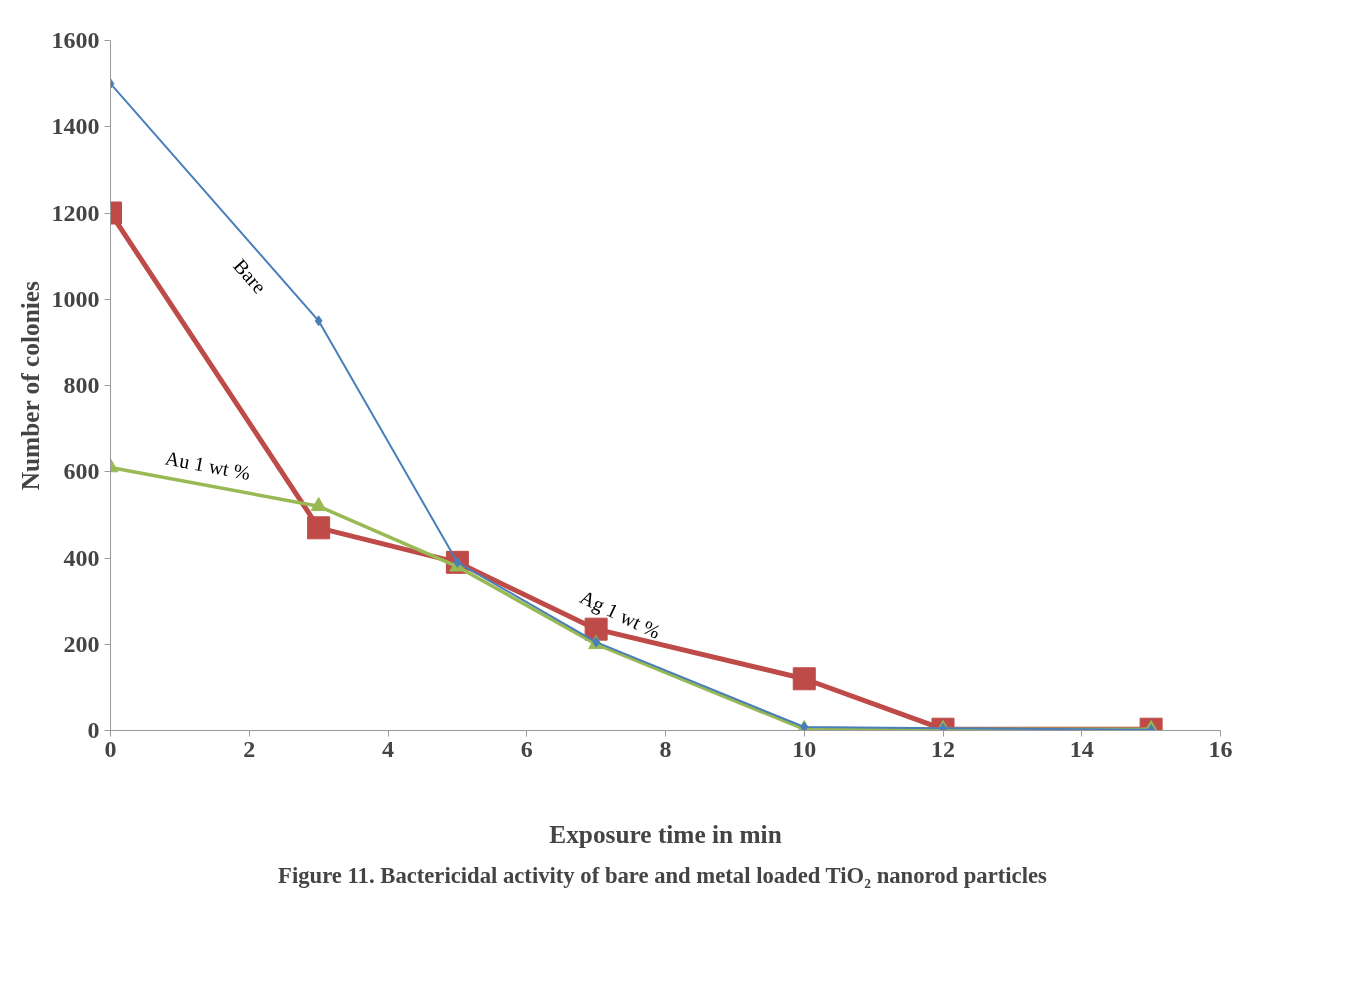 The height and width of the screenshot is (1004, 1349). I want to click on y-axis-title: Number of colonies, so click(29, 386).